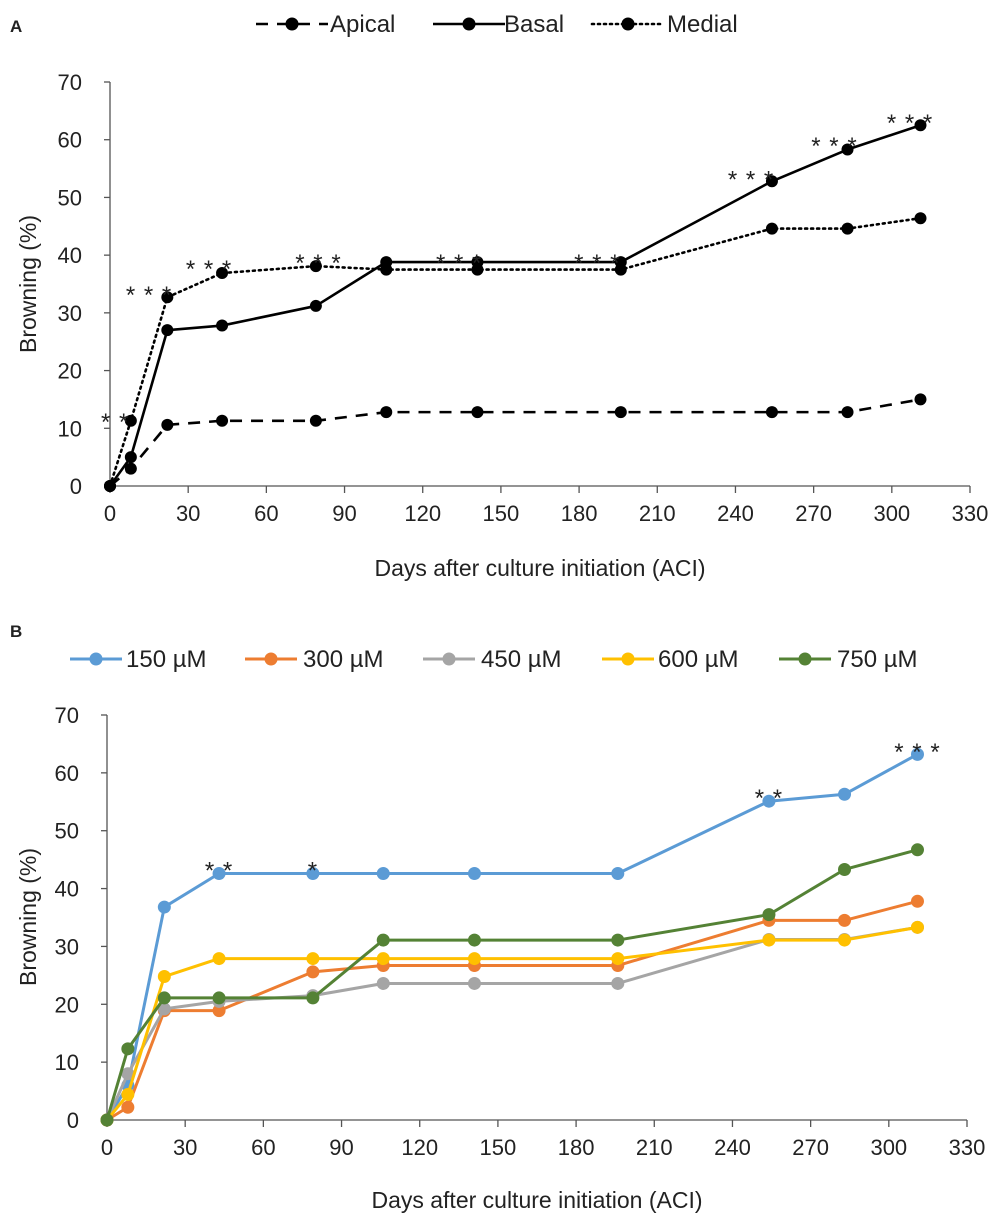  What do you see at coordinates (28, 284) in the screenshot?
I see `y-axis-title: Browning (%)` at bounding box center [28, 284].